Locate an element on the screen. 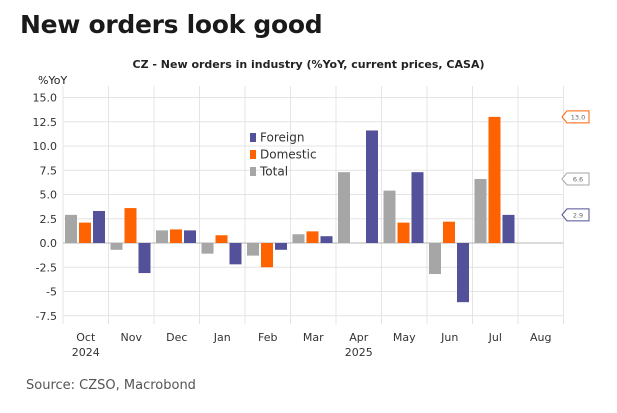 This screenshot has width=617, height=413. x-tick-label: Jan is located at coordinates (222, 337).